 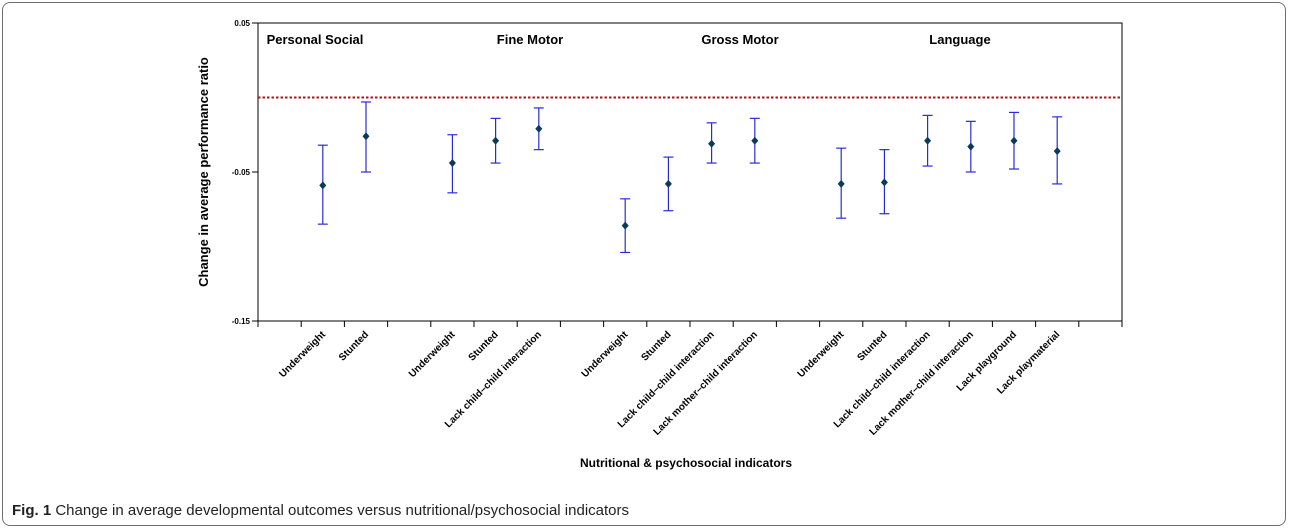 I want to click on y-tick-label: -0.15, so click(x=241, y=321).